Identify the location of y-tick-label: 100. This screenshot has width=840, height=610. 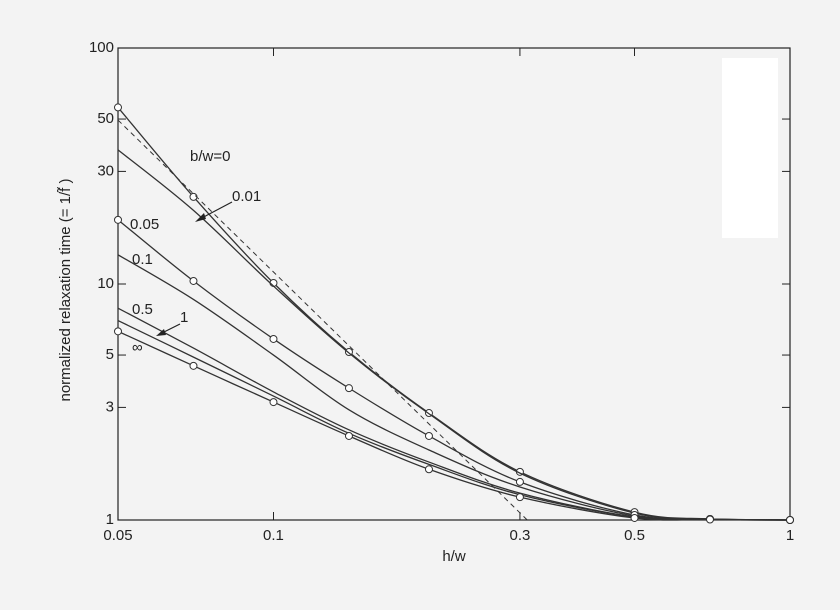
(101, 47).